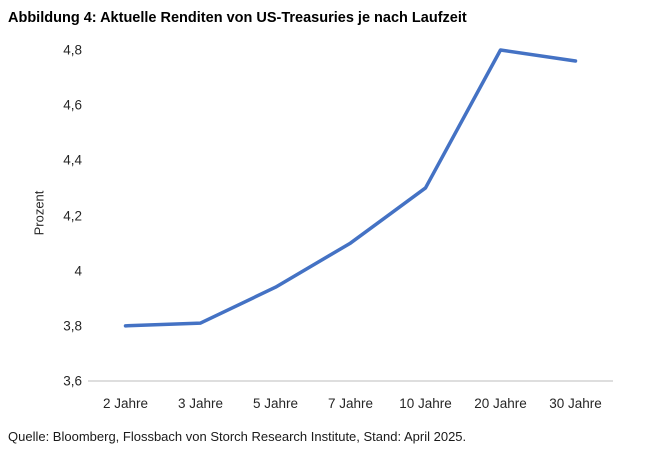  Describe the element at coordinates (575, 403) in the screenshot. I see `x-tick-label: 30 Jahre` at that location.